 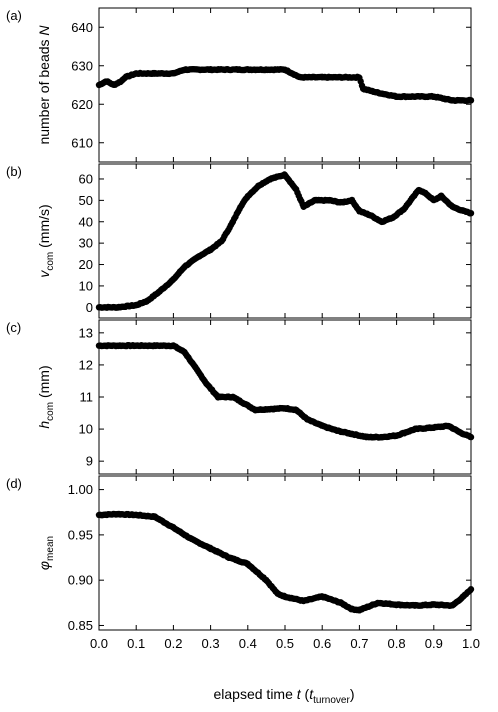 I want to click on panel-label: (b), so click(x=14, y=171).